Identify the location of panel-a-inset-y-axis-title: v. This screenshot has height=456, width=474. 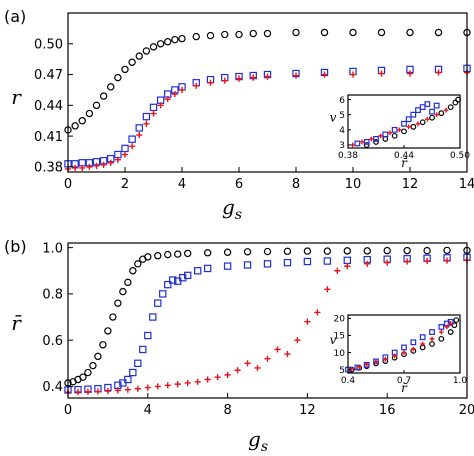
(333, 118).